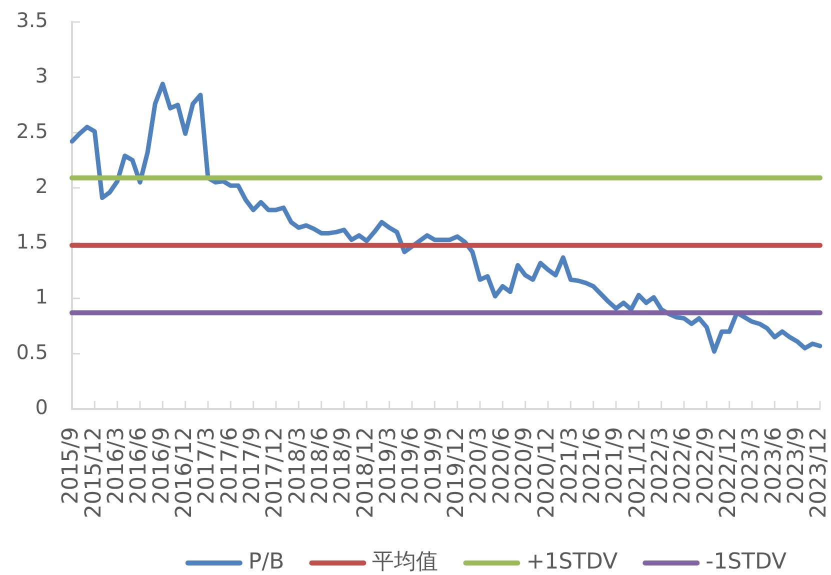  I want to click on x-tick-label: 2017/12, so click(275, 472).